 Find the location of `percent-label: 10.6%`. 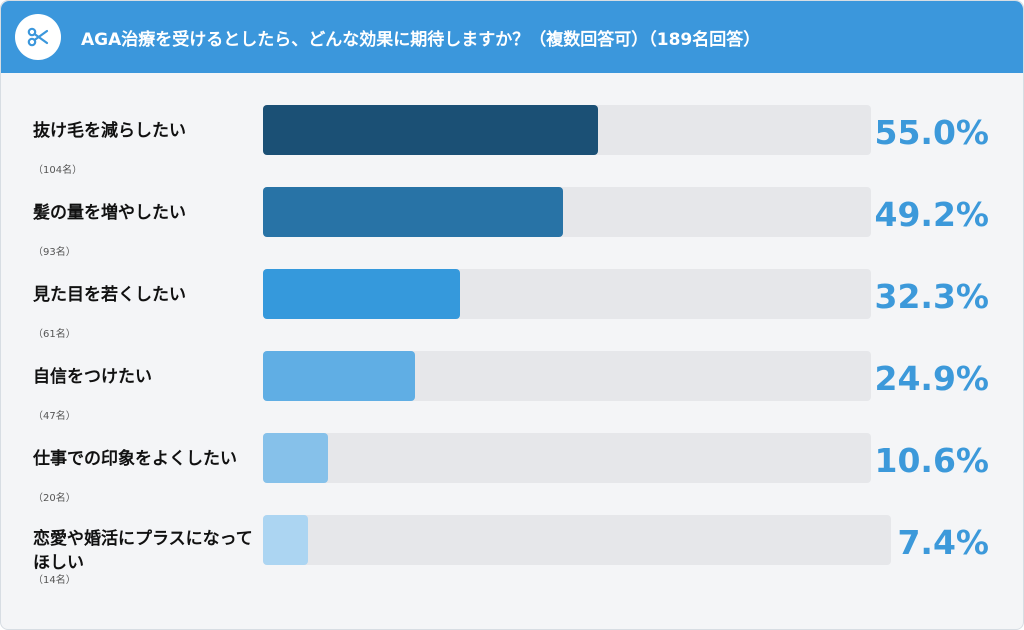

percent-label: 10.6% is located at coordinates (932, 460).